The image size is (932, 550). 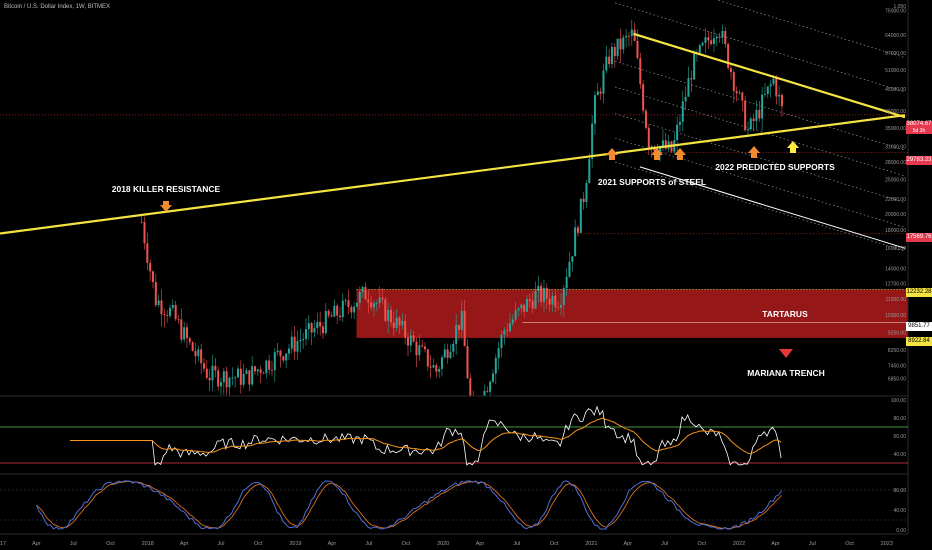 I want to click on stoch-d-line, so click(x=409, y=505).